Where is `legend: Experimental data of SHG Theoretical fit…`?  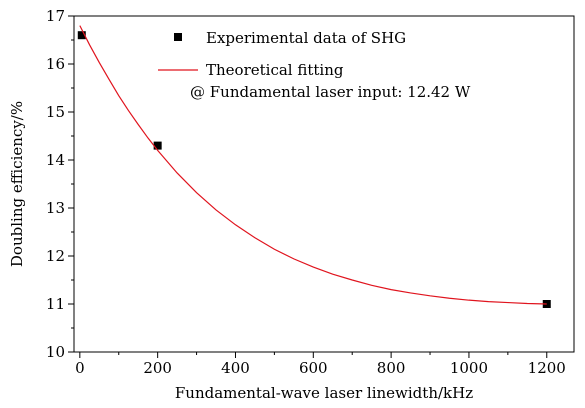 legend: Experimental data of SHG Theoretical fit… is located at coordinates (314, 65).